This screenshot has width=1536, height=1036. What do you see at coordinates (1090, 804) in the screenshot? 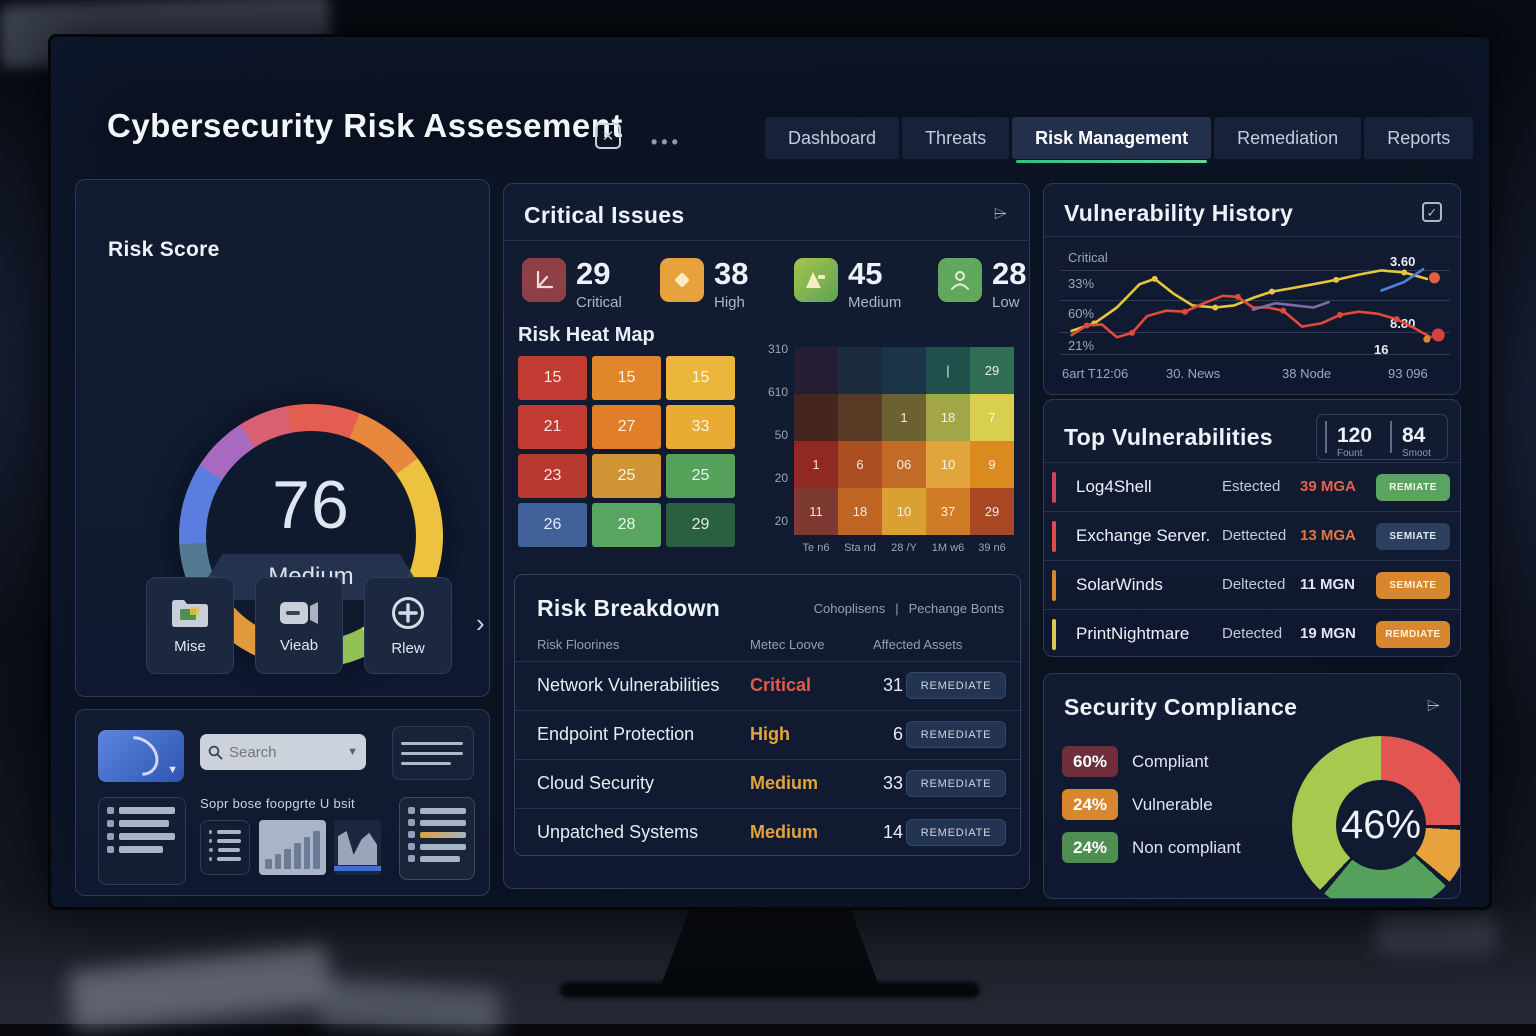
I see `legend-badge: 24%` at bounding box center [1090, 804].